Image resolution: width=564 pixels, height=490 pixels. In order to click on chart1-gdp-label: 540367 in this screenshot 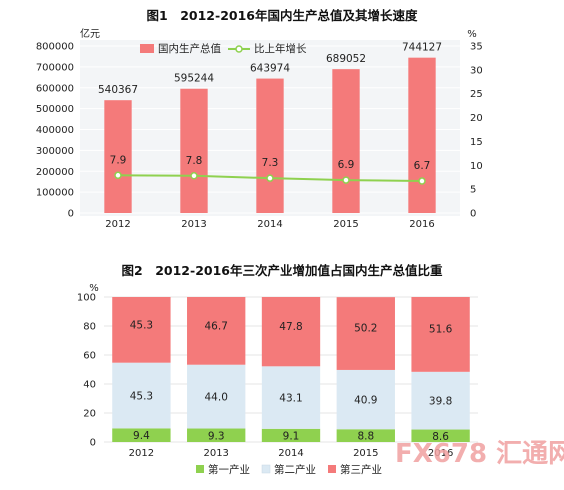, I will do `click(118, 90)`.